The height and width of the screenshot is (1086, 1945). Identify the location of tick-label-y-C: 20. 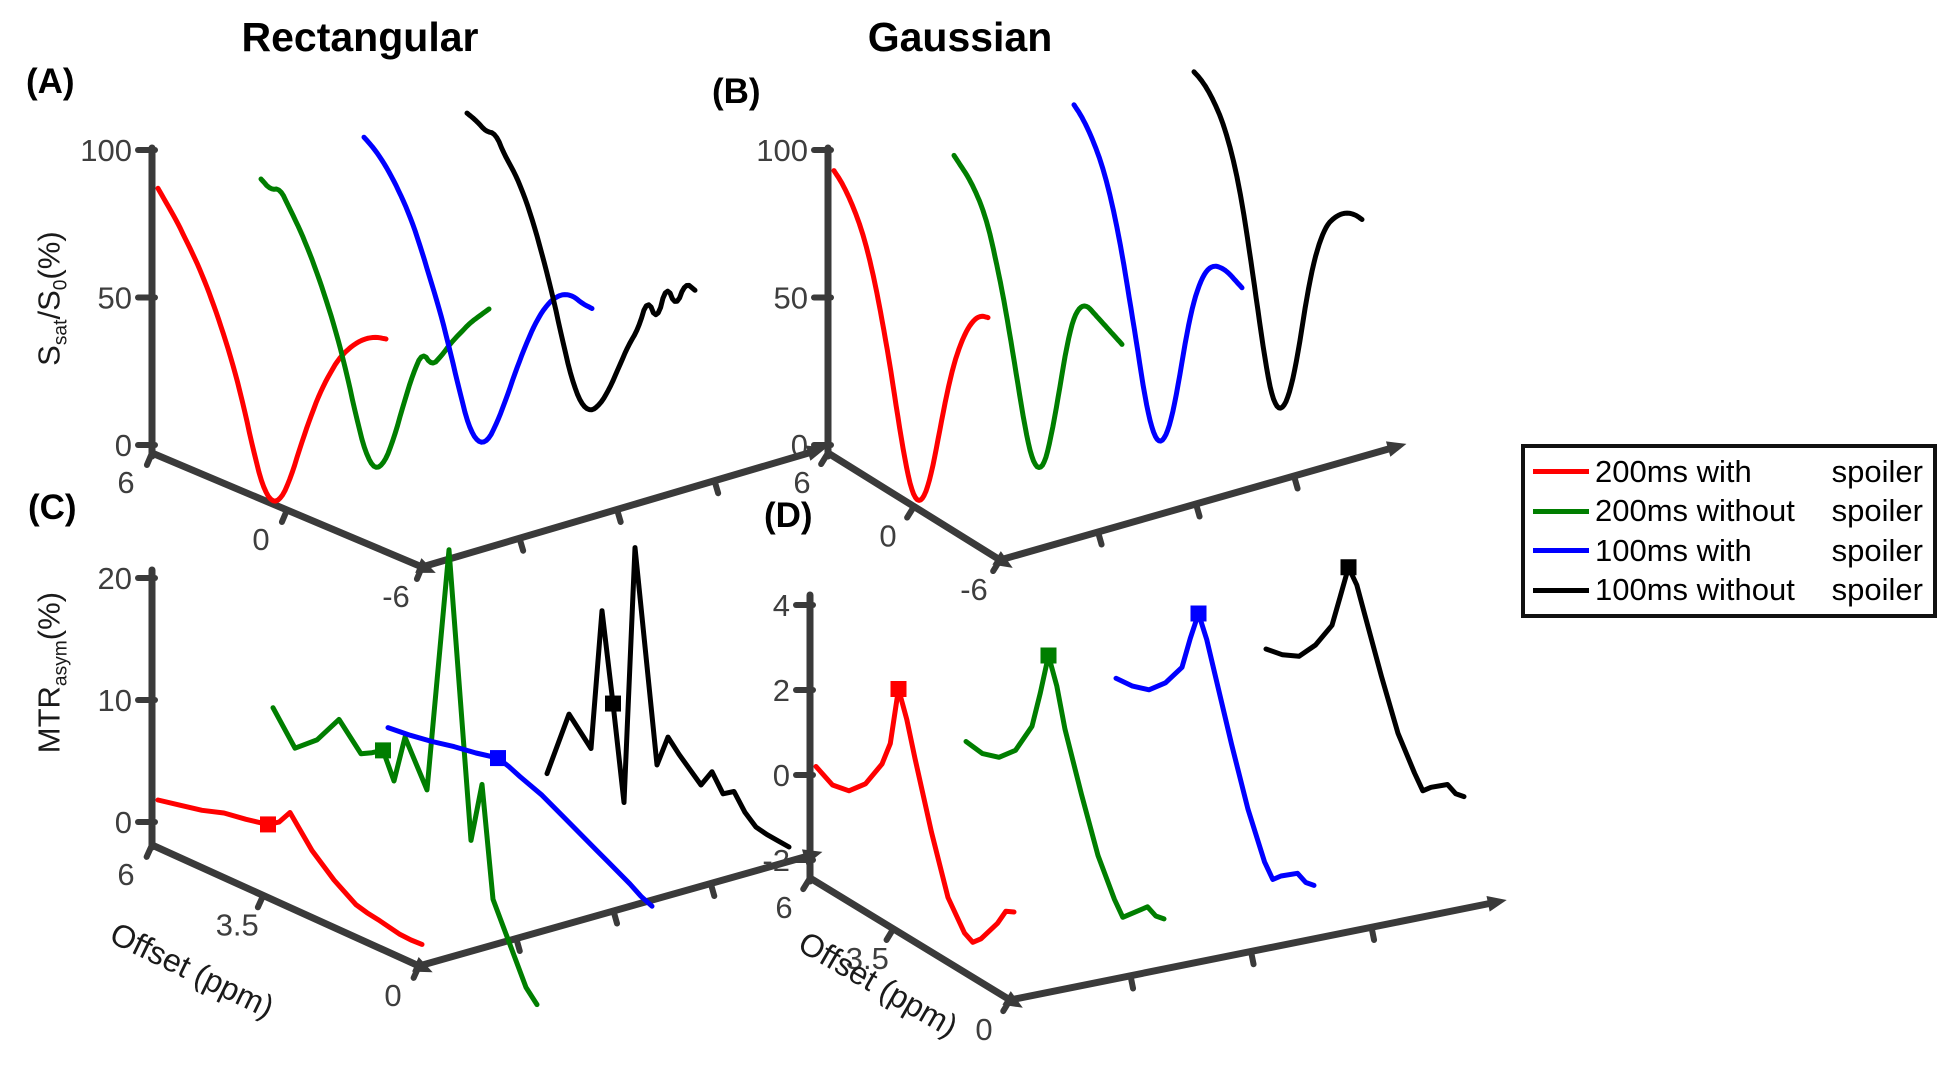
(115, 578).